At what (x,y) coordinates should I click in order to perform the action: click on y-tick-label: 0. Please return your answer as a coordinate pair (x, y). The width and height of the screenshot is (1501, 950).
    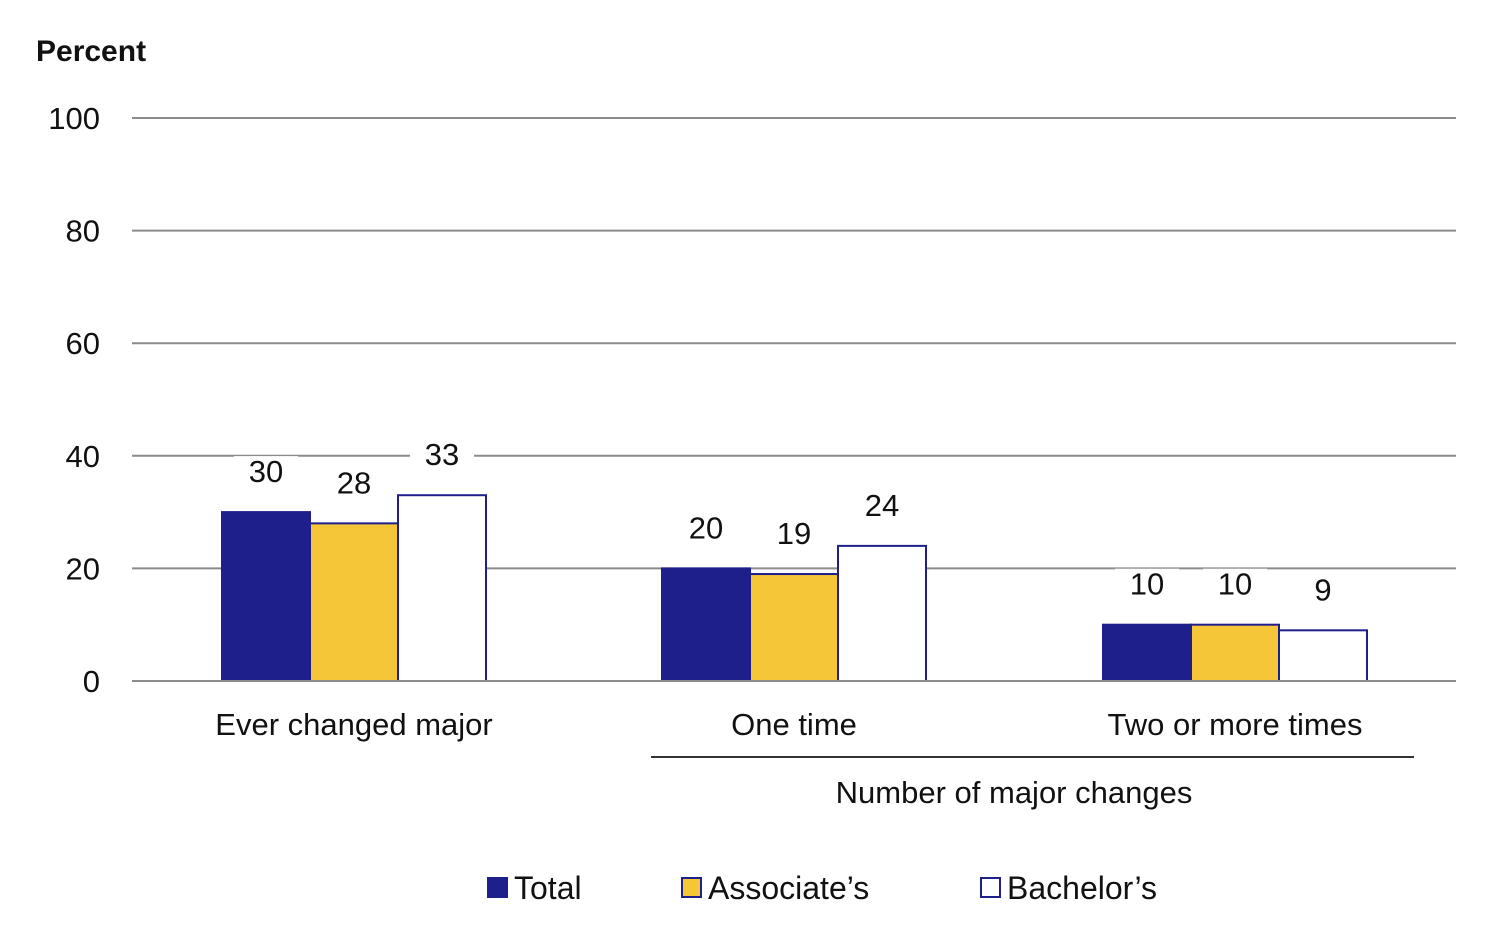
    Looking at the image, I should click on (91, 681).